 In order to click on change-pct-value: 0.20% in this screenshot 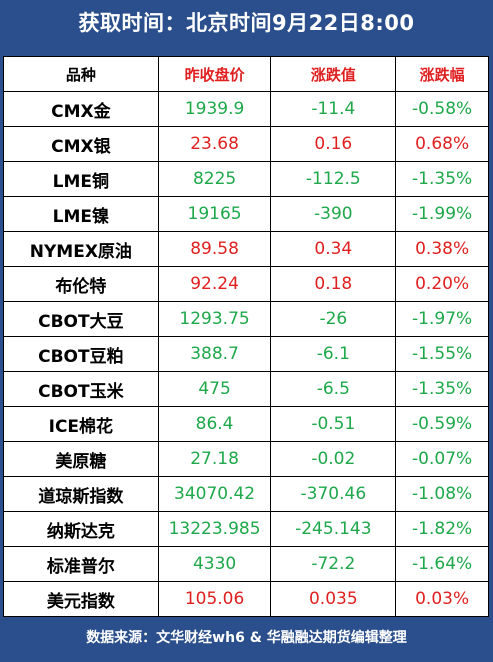, I will do `click(443, 284)`.